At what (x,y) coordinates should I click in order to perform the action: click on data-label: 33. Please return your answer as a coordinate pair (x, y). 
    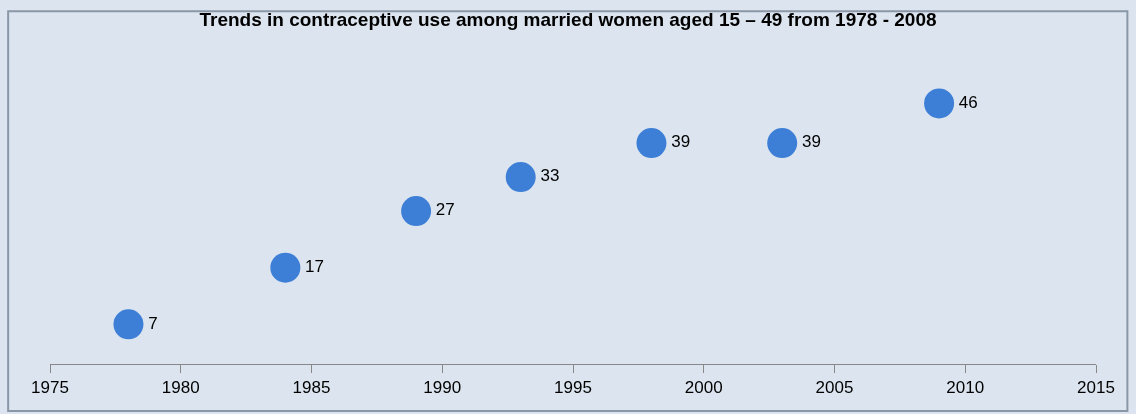
    Looking at the image, I should click on (550, 176).